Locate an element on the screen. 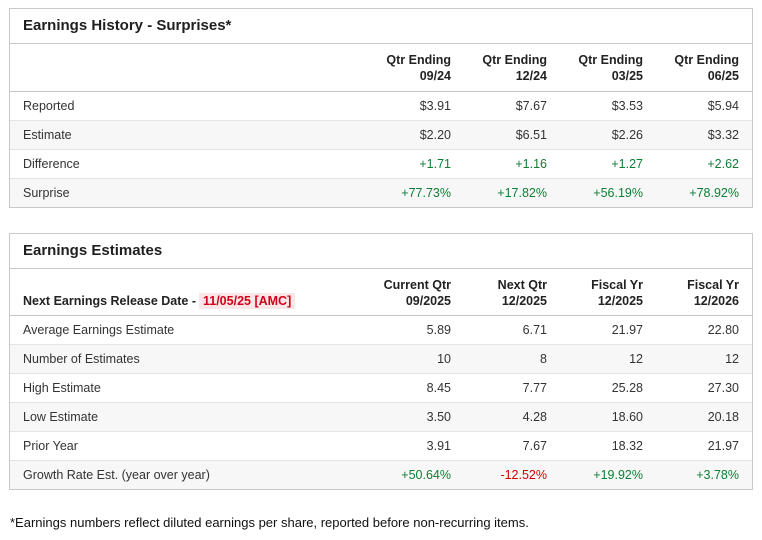 This screenshot has height=540, width=762. cell-value: +56.19% is located at coordinates (618, 192).